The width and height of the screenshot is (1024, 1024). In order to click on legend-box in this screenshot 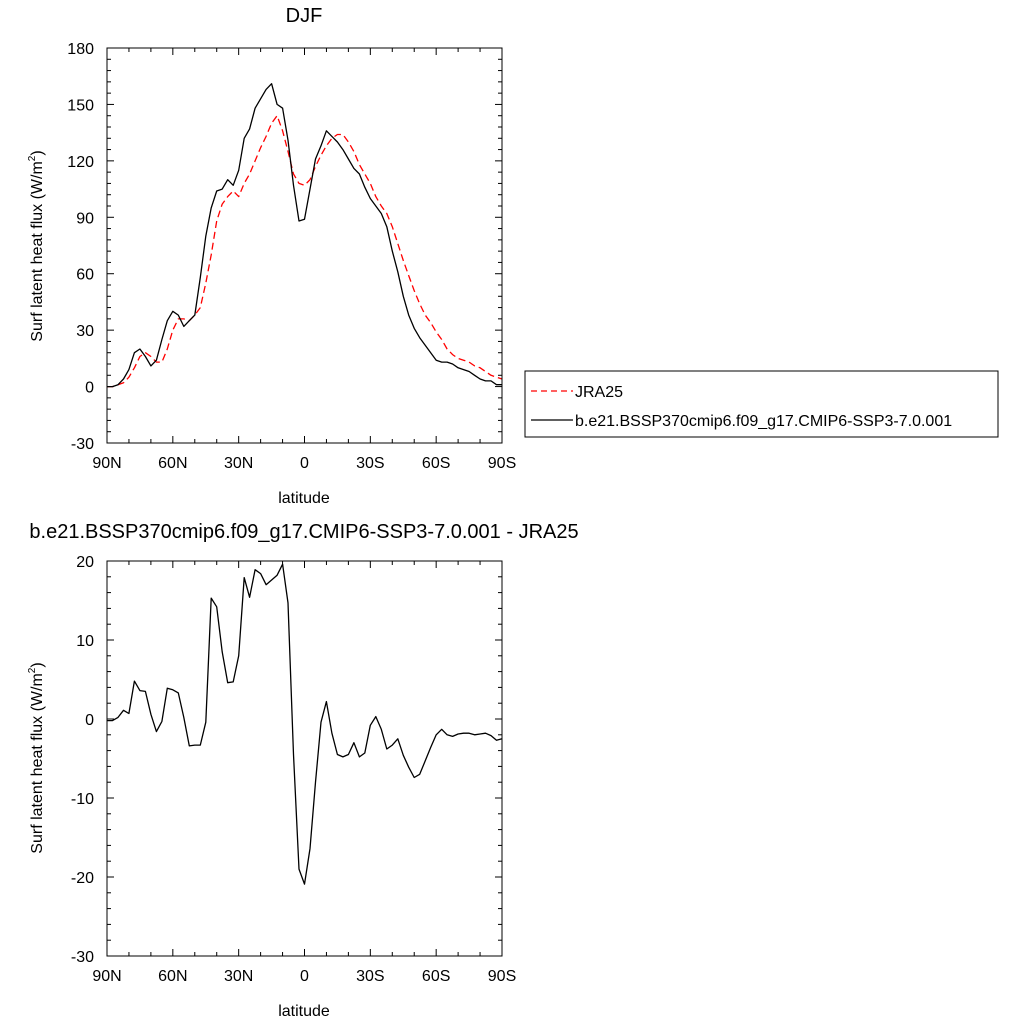, I will do `click(761, 404)`.